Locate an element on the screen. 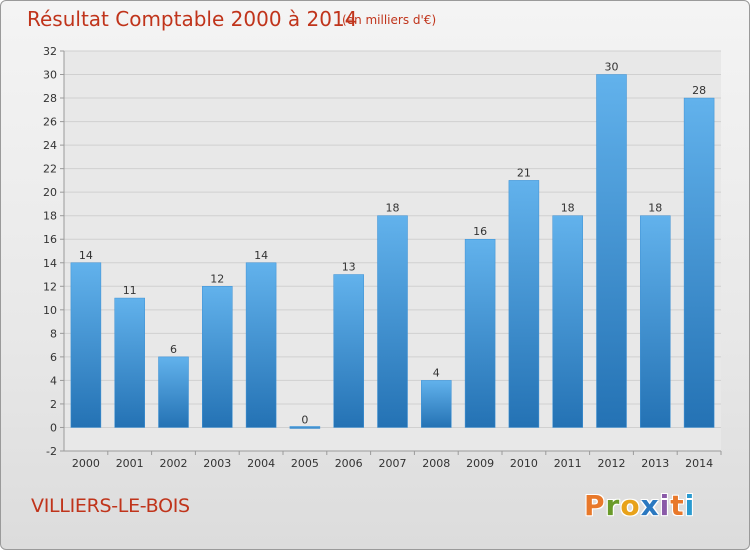  x-tick-label: 2002 is located at coordinates (174, 463).